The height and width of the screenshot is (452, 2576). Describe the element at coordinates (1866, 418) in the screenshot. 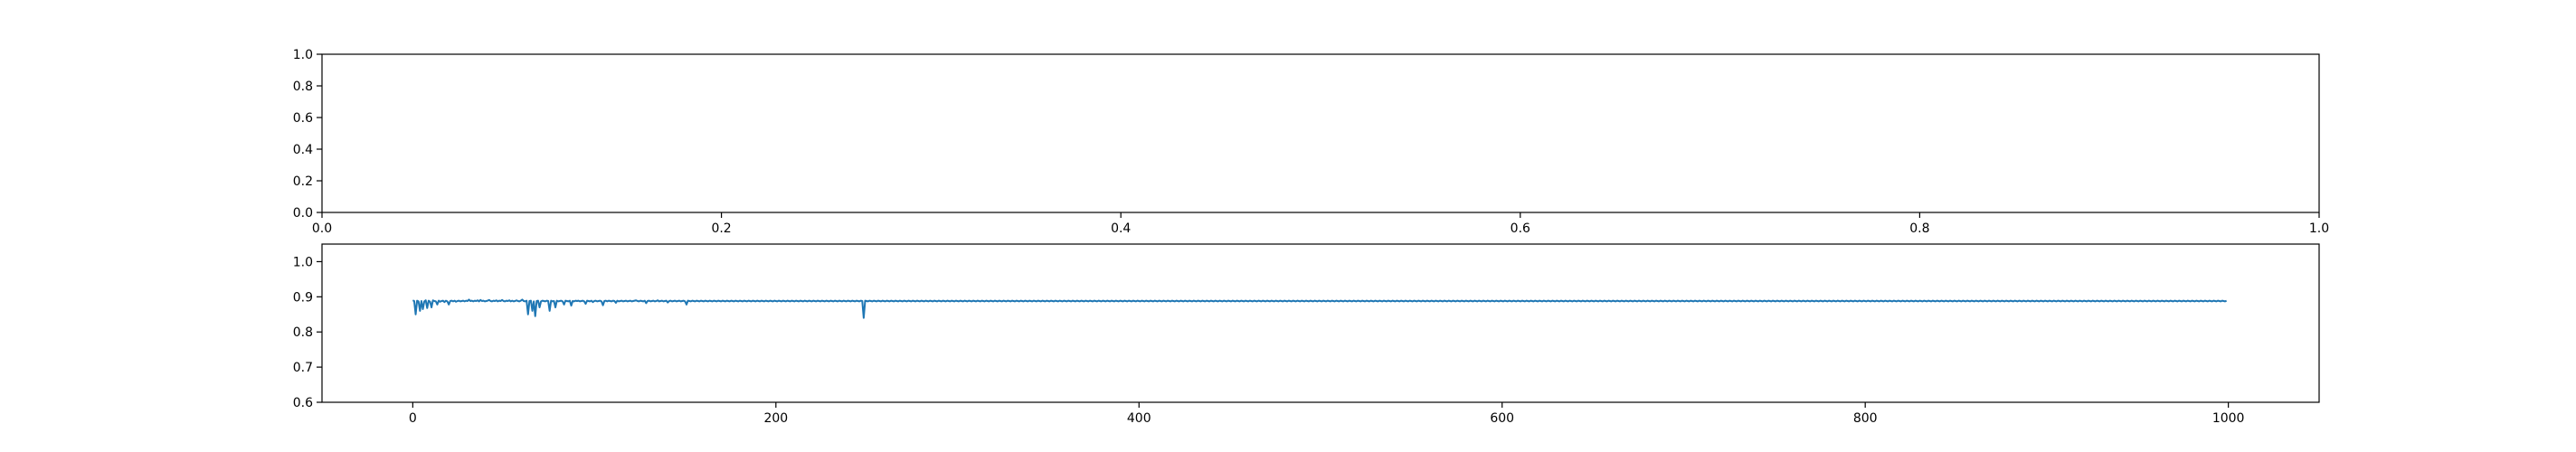

I see `x-tick-label: 800` at that location.